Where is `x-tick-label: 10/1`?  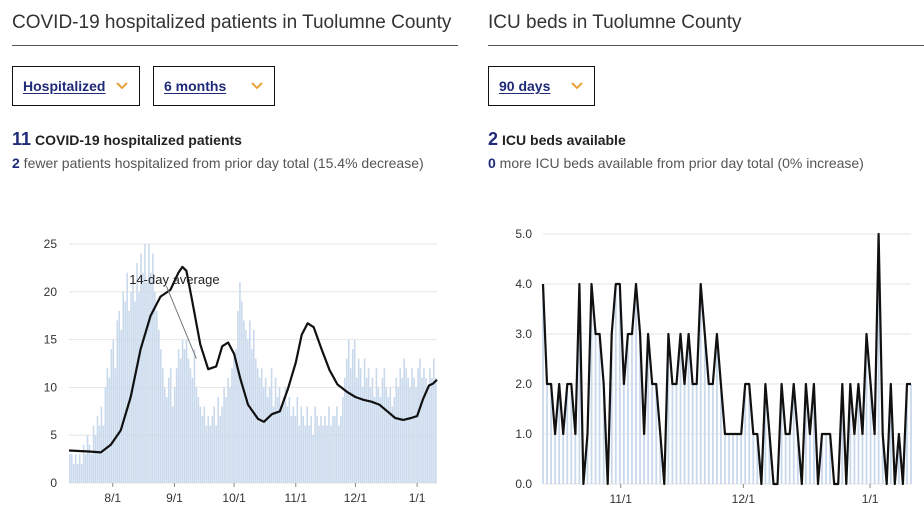
x-tick-label: 10/1 is located at coordinates (234, 498).